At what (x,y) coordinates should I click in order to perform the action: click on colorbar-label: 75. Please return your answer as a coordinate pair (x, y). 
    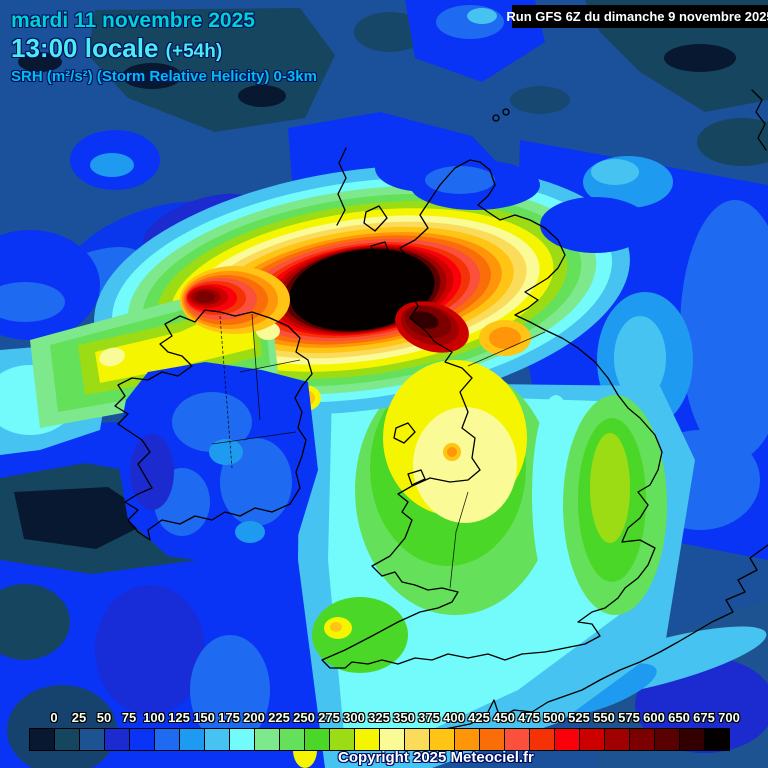
    Looking at the image, I should click on (129, 717).